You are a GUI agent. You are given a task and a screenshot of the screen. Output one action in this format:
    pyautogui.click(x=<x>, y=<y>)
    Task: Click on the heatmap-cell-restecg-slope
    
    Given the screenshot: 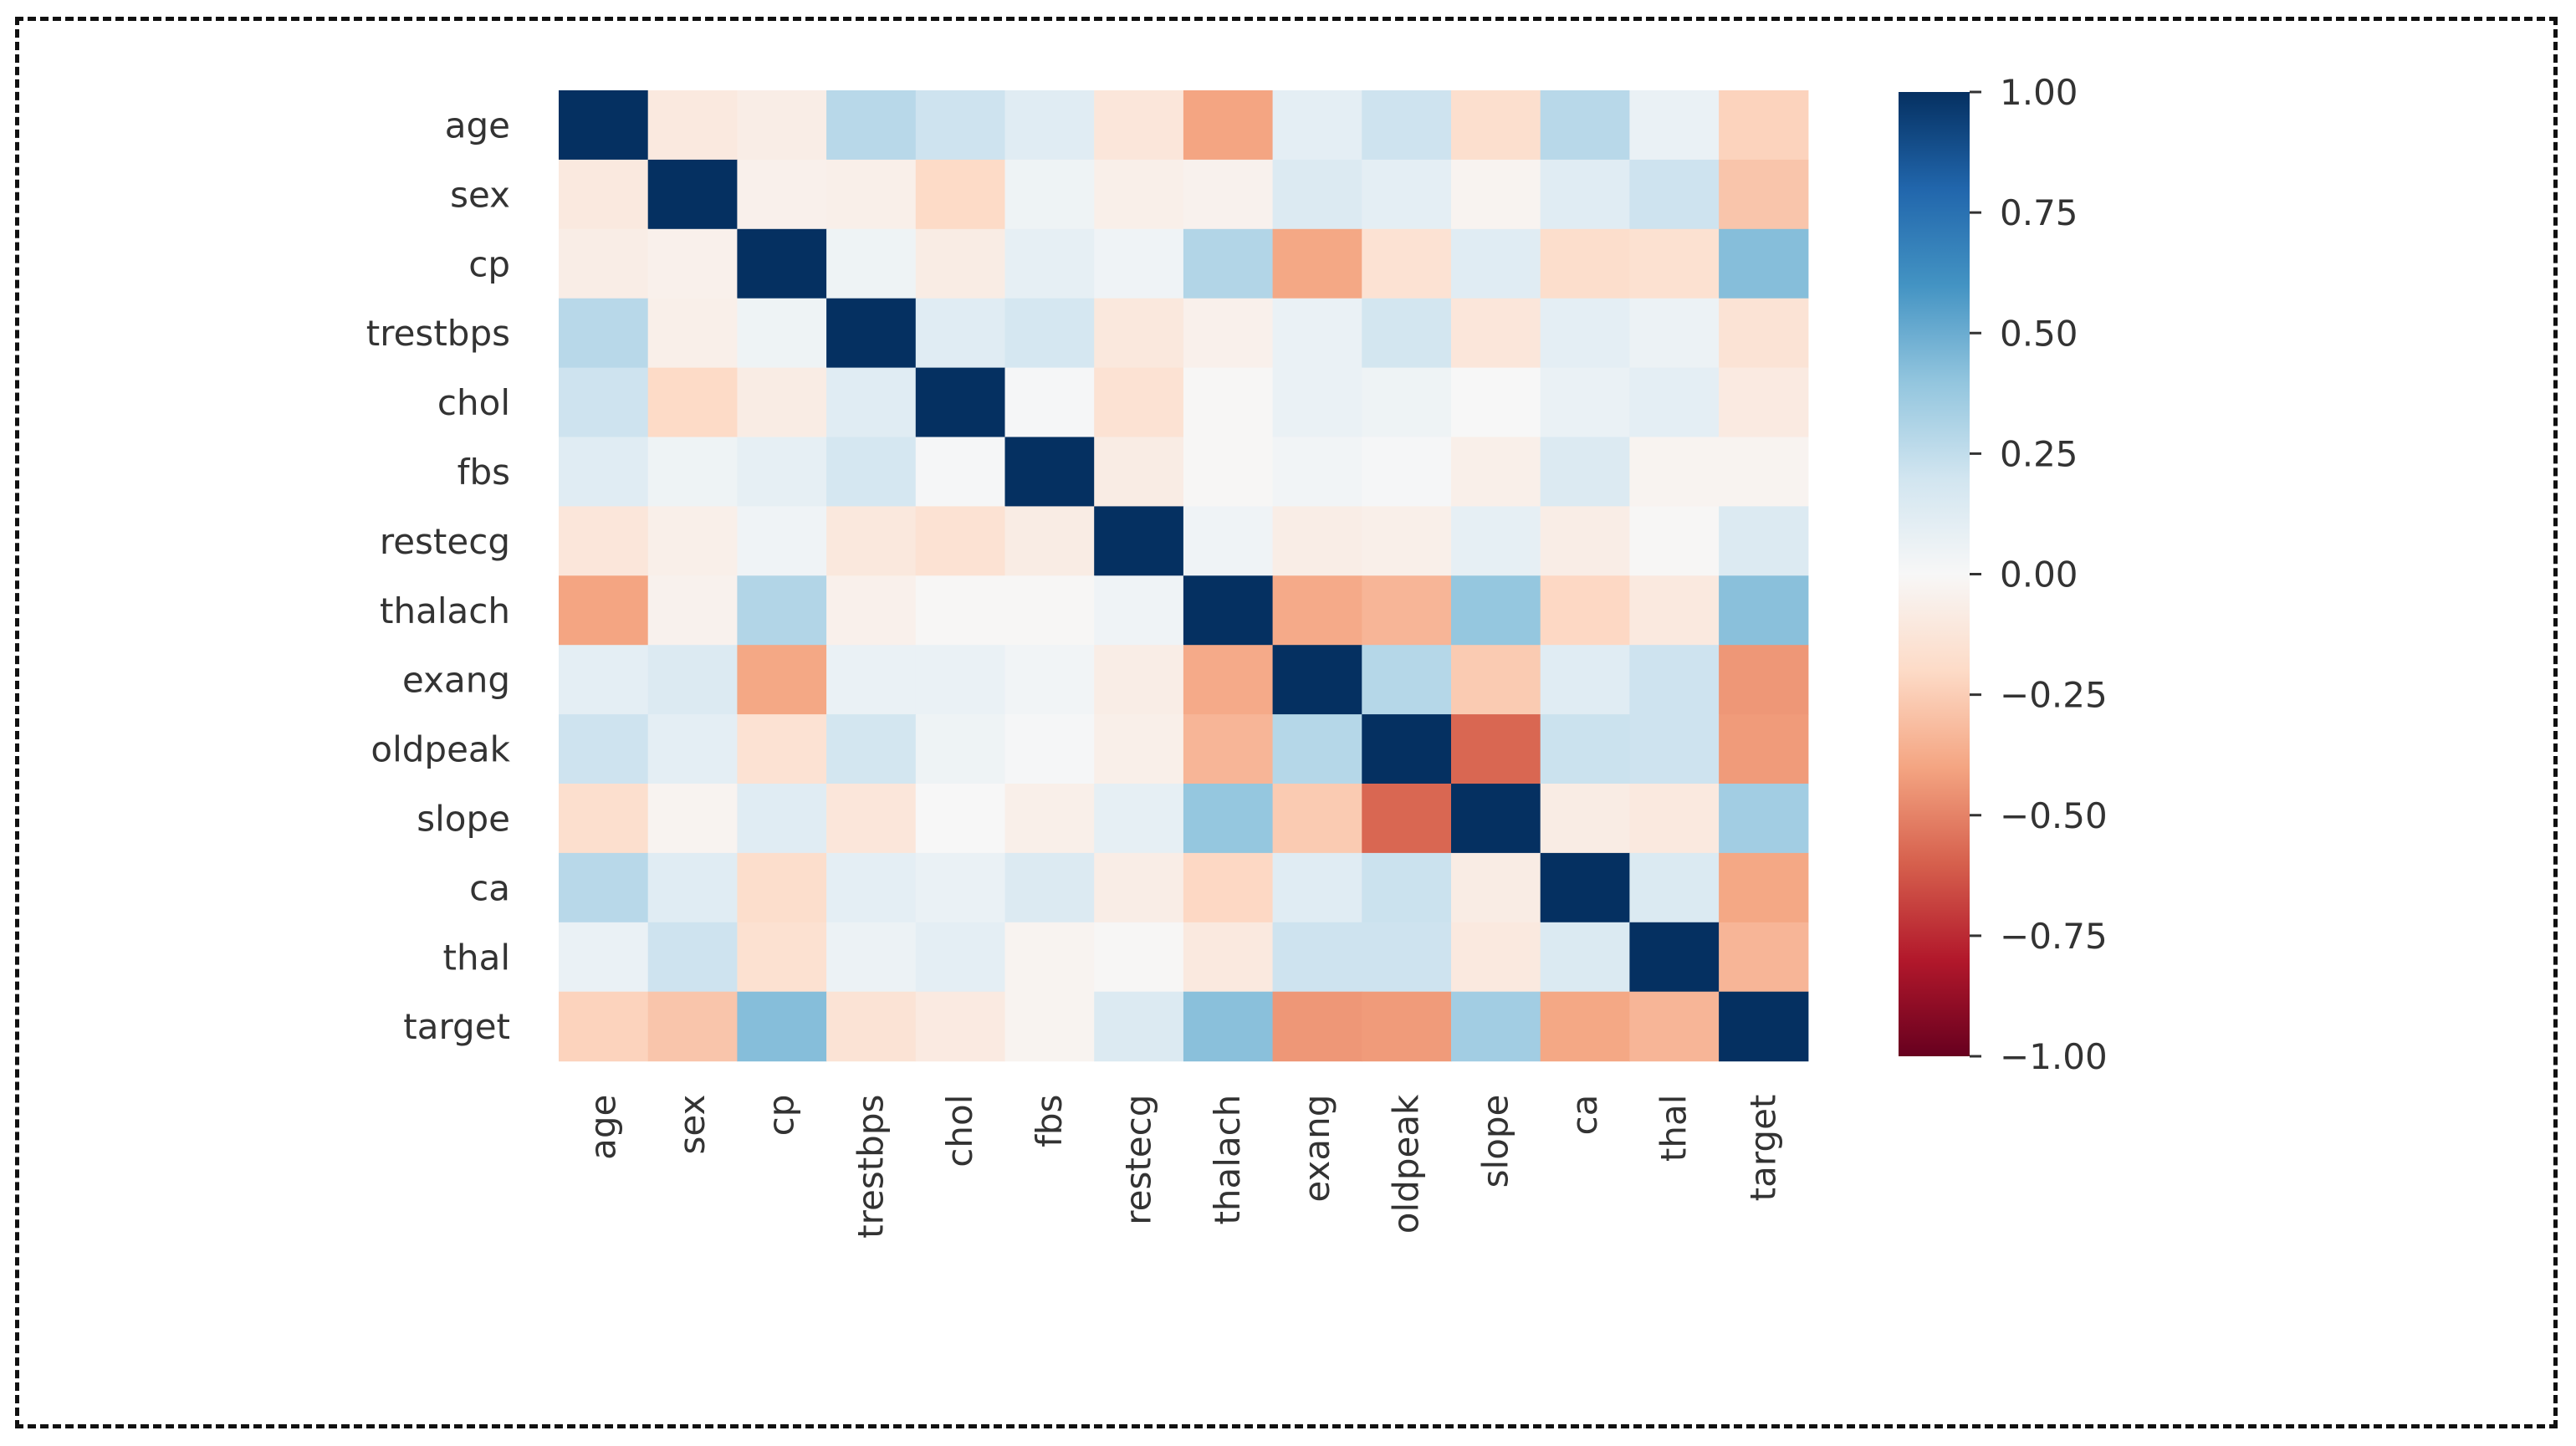 What is the action you would take?
    pyautogui.click(x=1496, y=541)
    